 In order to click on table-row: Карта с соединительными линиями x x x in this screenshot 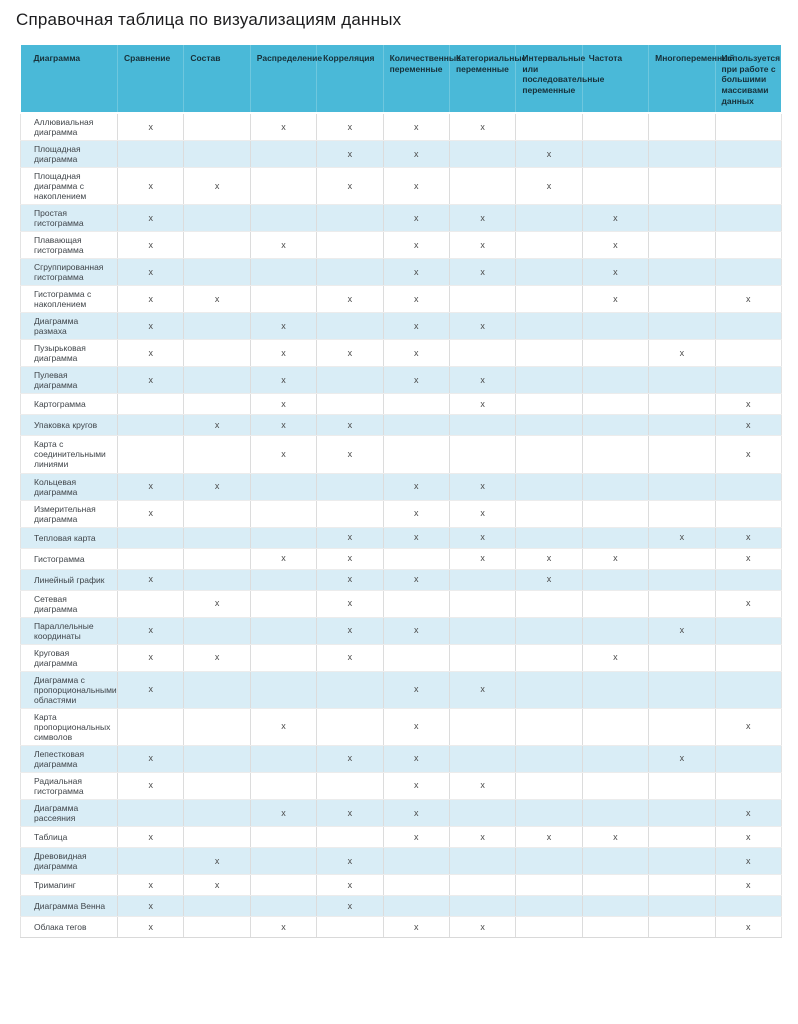, I will do `click(401, 454)`.